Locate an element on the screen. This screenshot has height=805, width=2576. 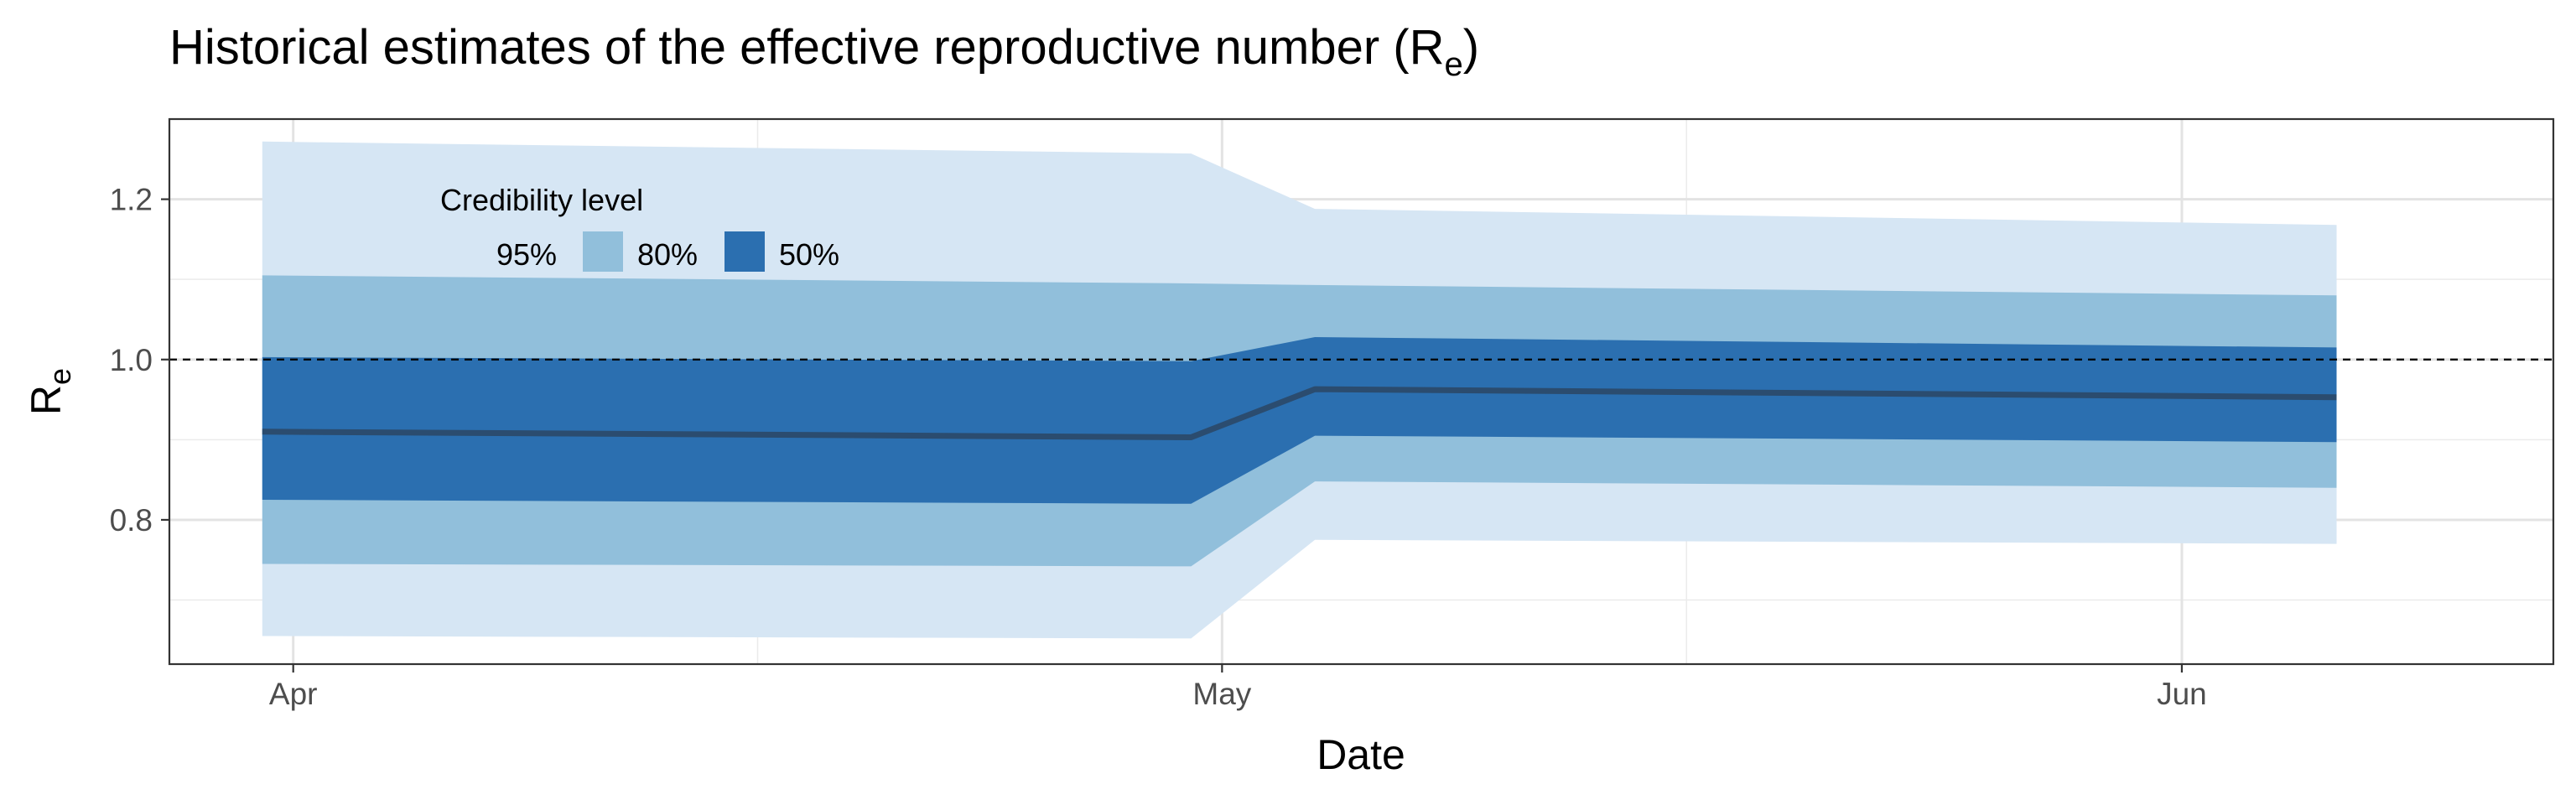
legend-key-80pct is located at coordinates (603, 251).